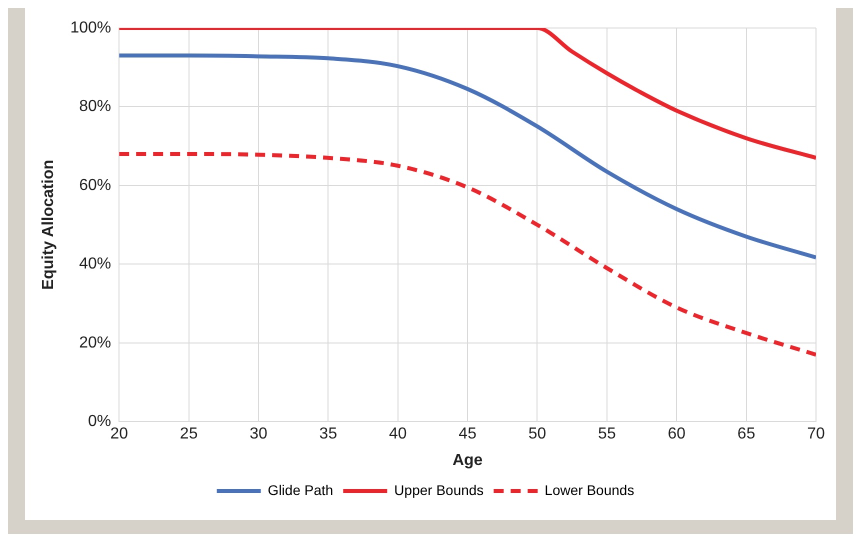 The width and height of the screenshot is (861, 542). Describe the element at coordinates (677, 434) in the screenshot. I see `x-tick-label: 60` at that location.